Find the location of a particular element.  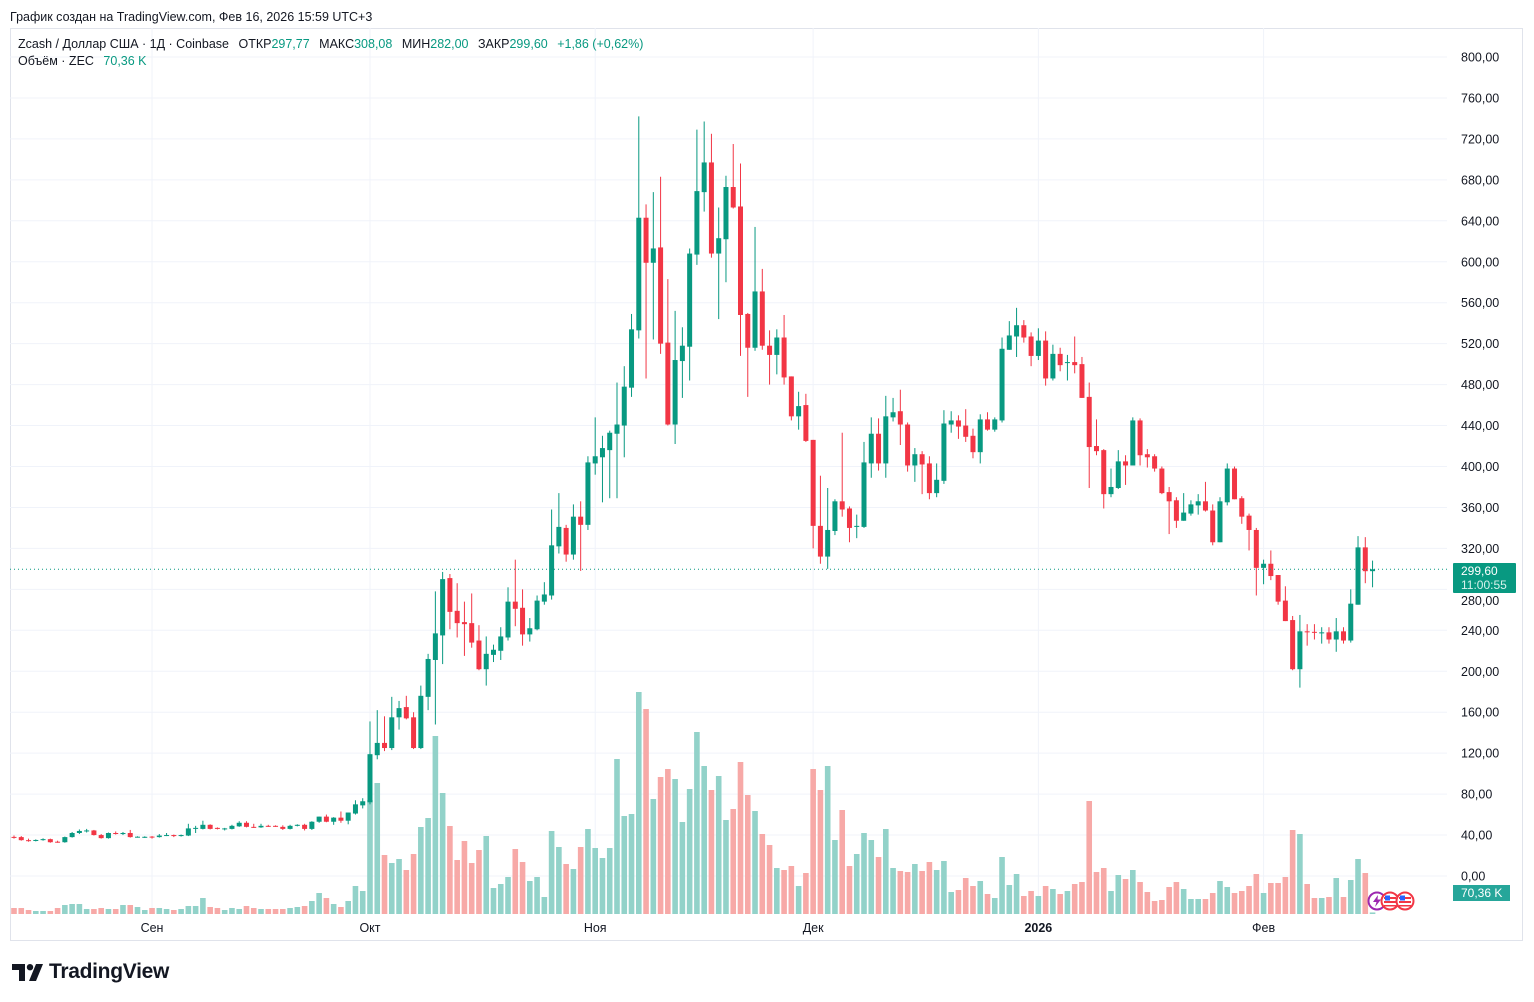

tradingview-logo: TradingView is located at coordinates (90, 972).